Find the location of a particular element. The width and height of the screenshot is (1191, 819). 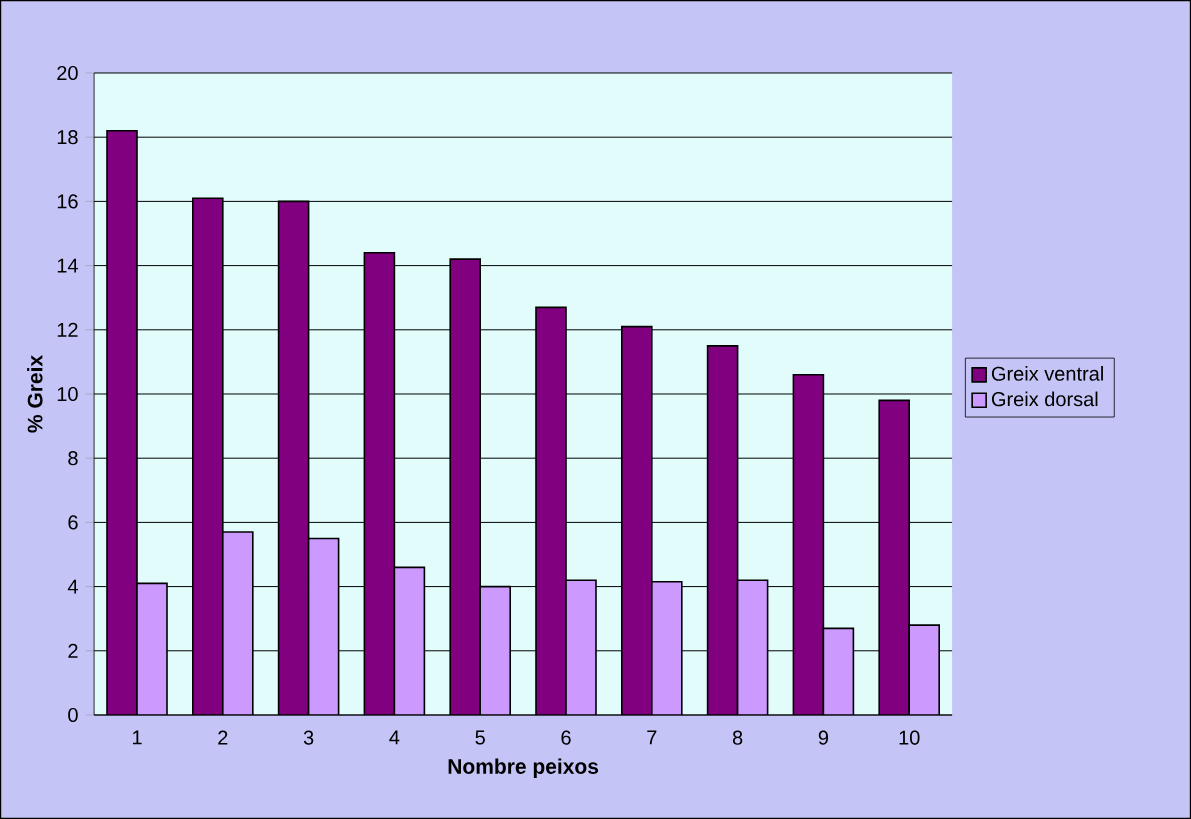

x-tick-label: 10 is located at coordinates (909, 737).